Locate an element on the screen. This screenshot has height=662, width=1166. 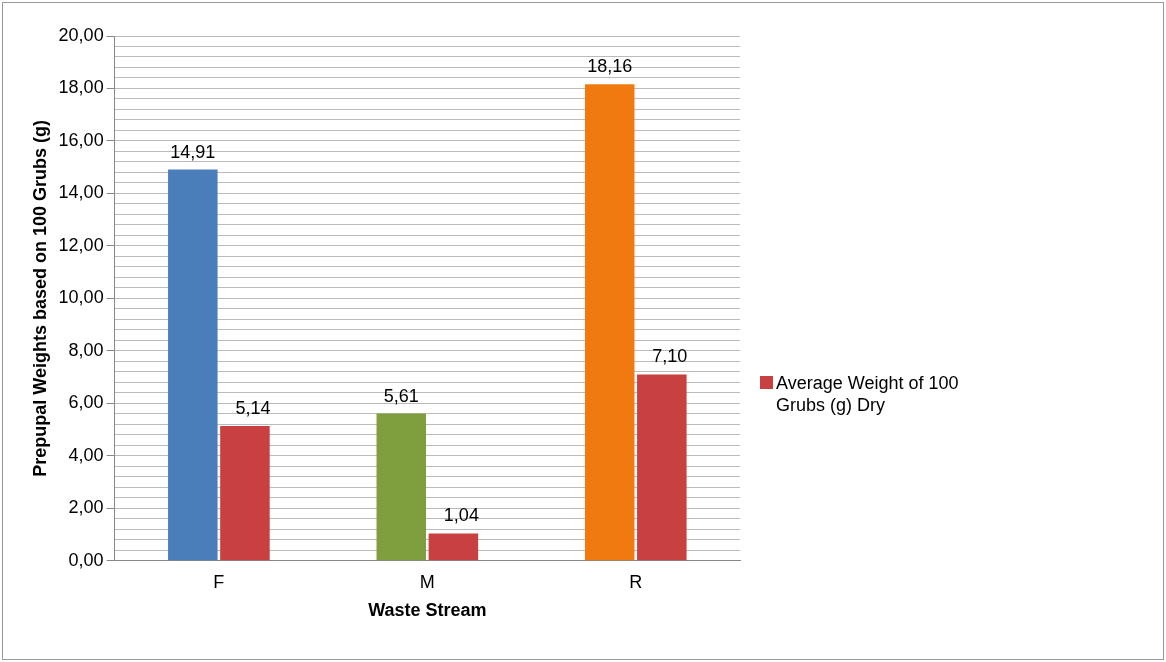
y-tick-label: 2,00 is located at coordinates (86, 507).